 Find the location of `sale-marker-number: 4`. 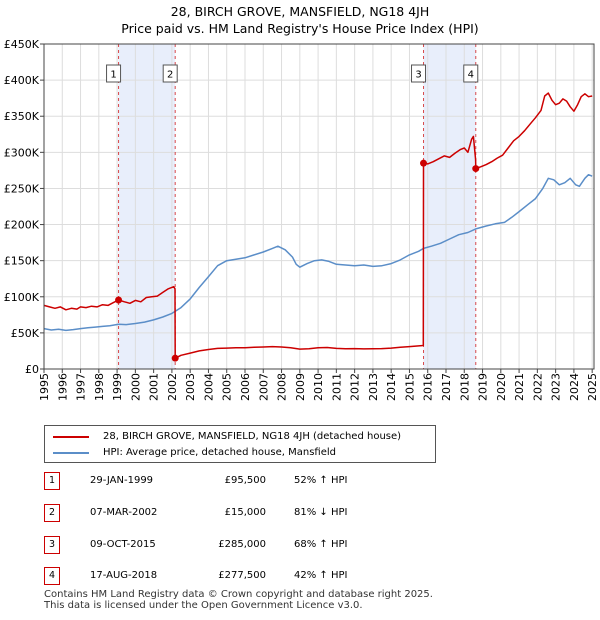

sale-marker-number: 4 is located at coordinates (471, 75).